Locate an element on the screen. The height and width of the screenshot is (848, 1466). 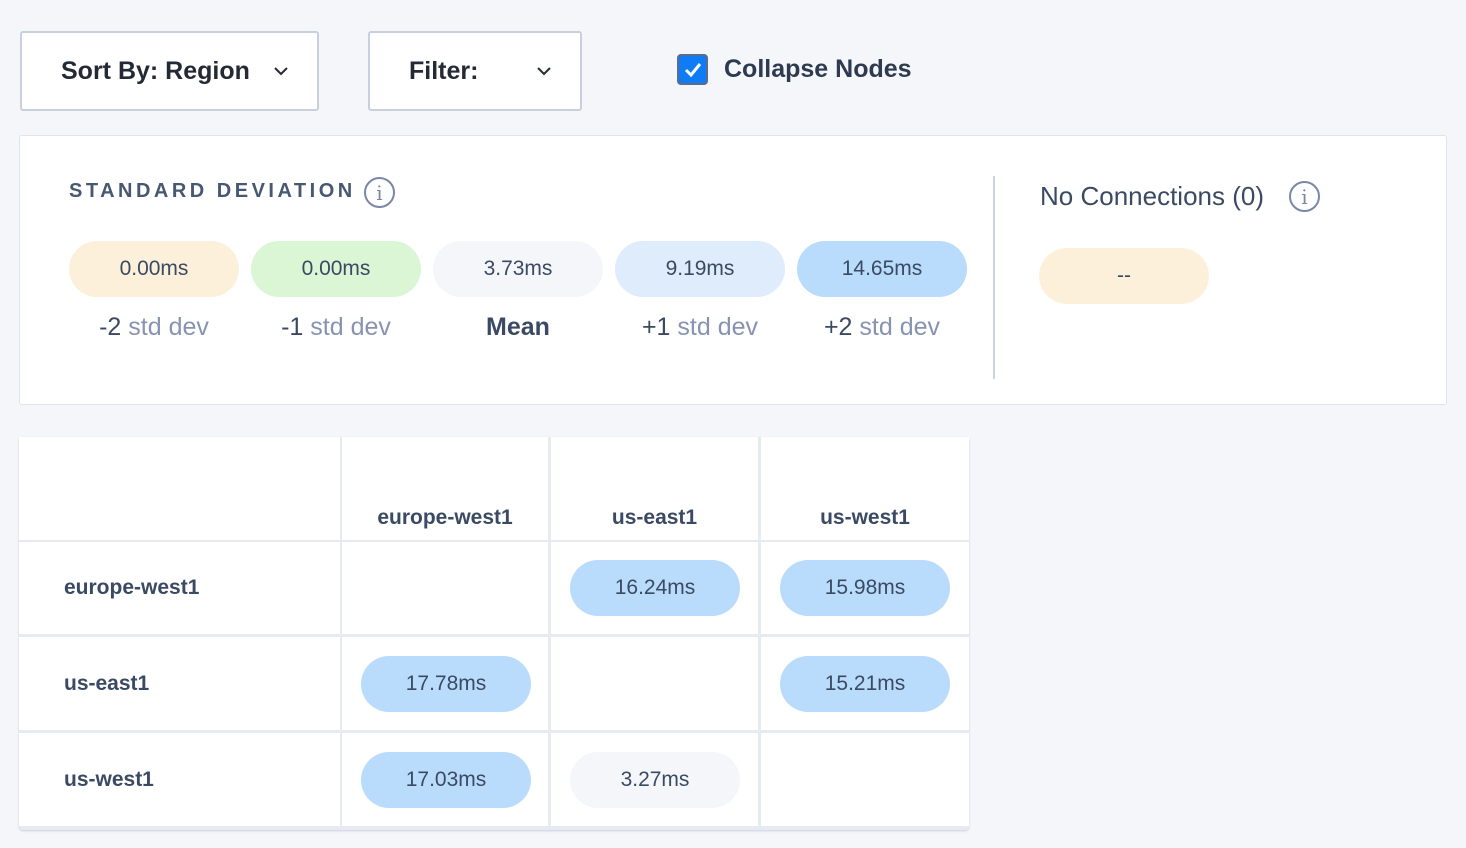
row-header: us-east1 is located at coordinates (179, 683).